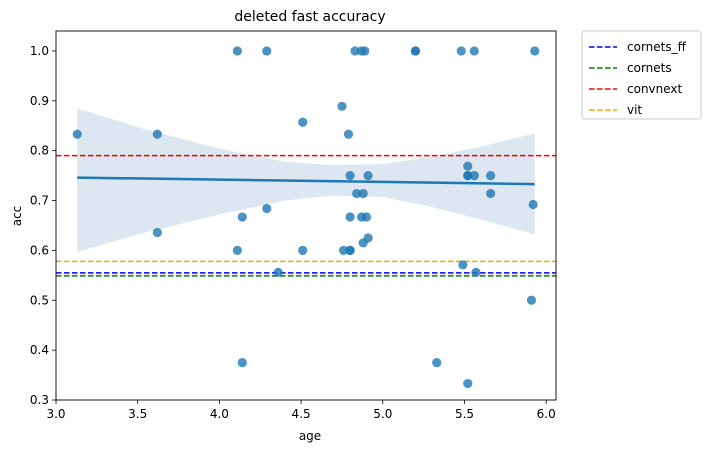 This screenshot has height=453, width=710. What do you see at coordinates (657, 47) in the screenshot?
I see `legend-label-cornets_ff: cornets_ff` at bounding box center [657, 47].